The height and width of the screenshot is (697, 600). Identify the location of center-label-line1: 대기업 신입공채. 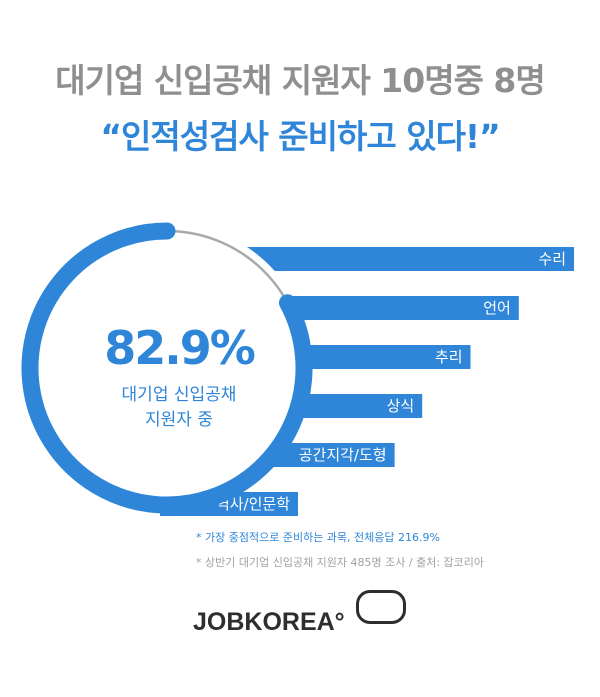
(179, 395).